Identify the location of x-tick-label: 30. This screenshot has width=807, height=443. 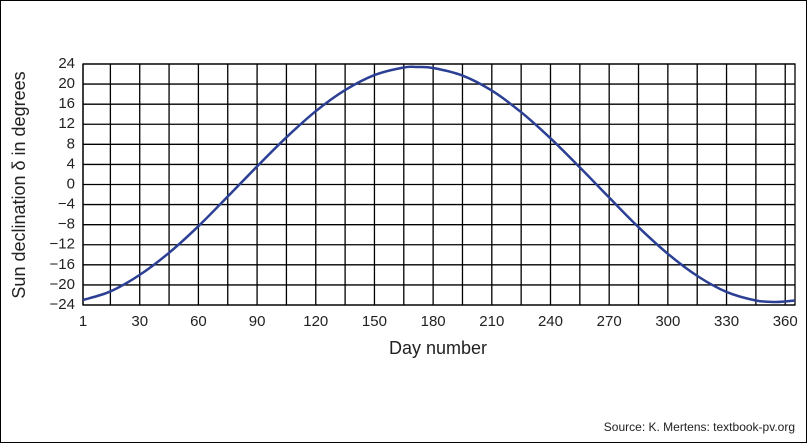
(139, 321).